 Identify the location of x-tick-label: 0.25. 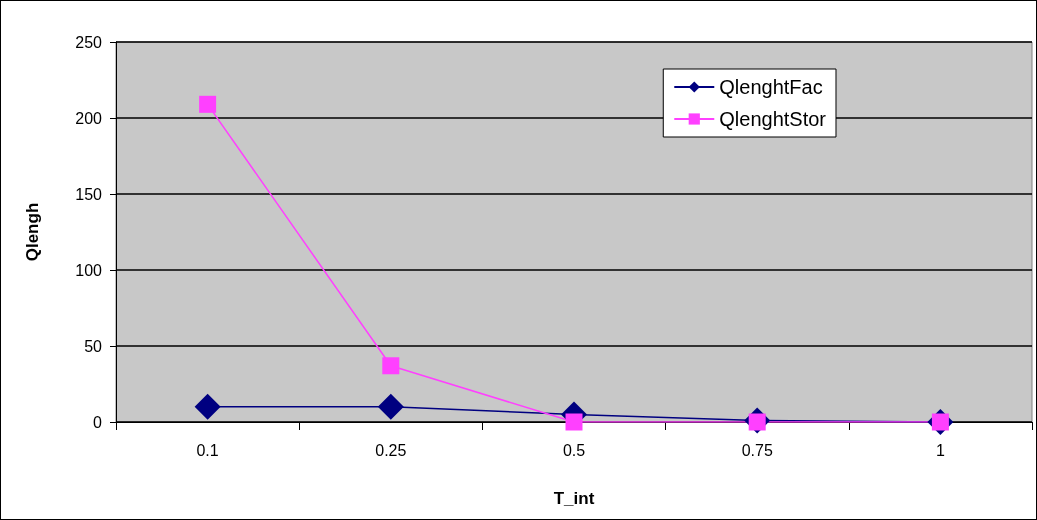
(391, 450).